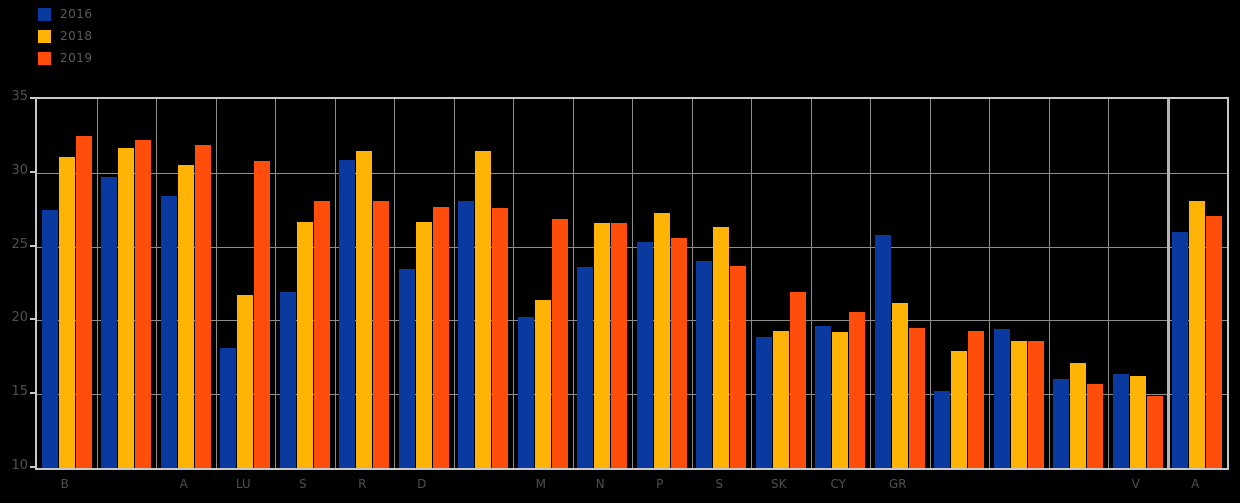  What do you see at coordinates (44, 36) in the screenshot?
I see `legend-swatch-yellow` at bounding box center [44, 36].